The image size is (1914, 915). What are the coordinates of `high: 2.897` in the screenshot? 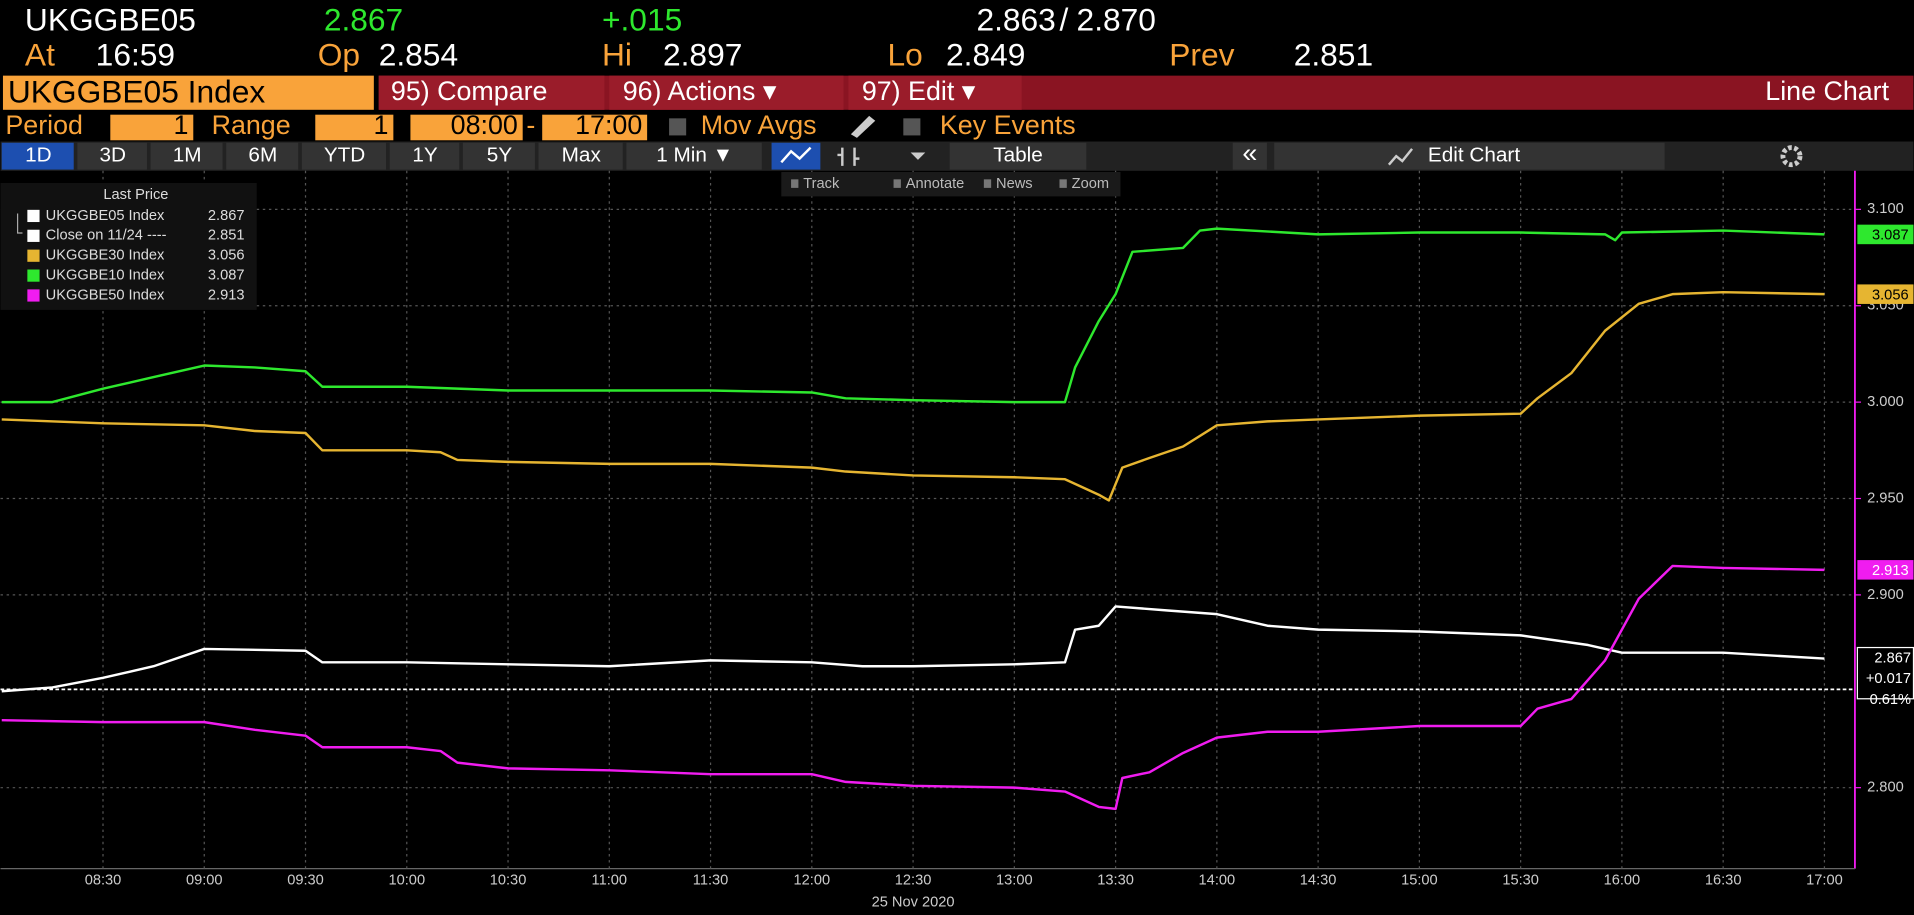 It's located at (702, 55).